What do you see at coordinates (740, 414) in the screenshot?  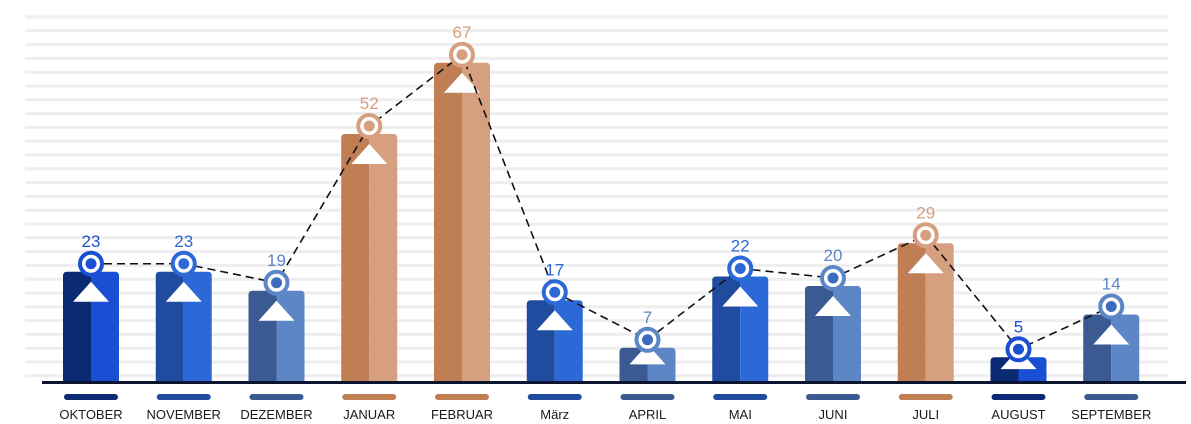 I see `category-label: MAI` at bounding box center [740, 414].